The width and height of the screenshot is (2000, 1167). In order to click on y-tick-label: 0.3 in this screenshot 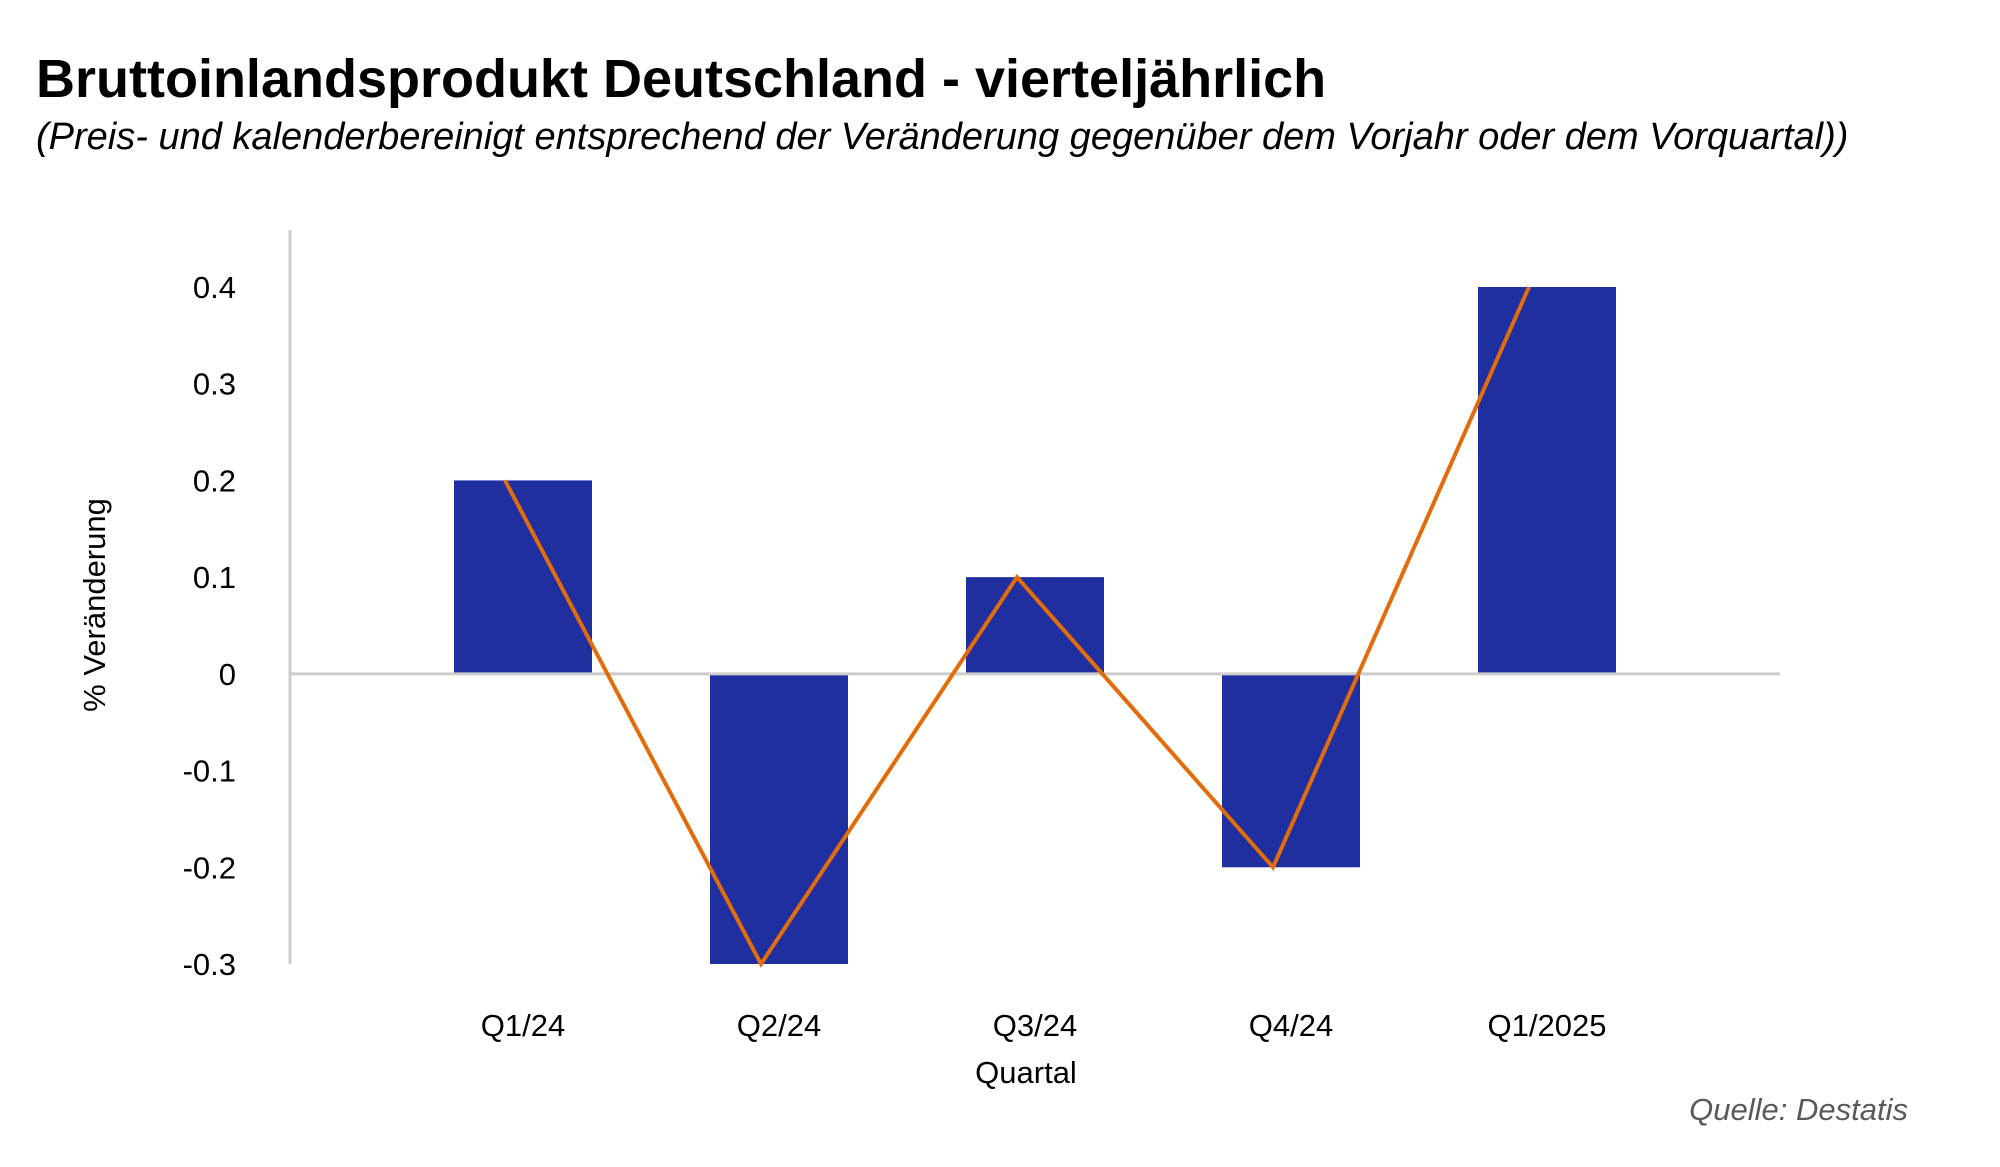, I will do `click(214, 384)`.